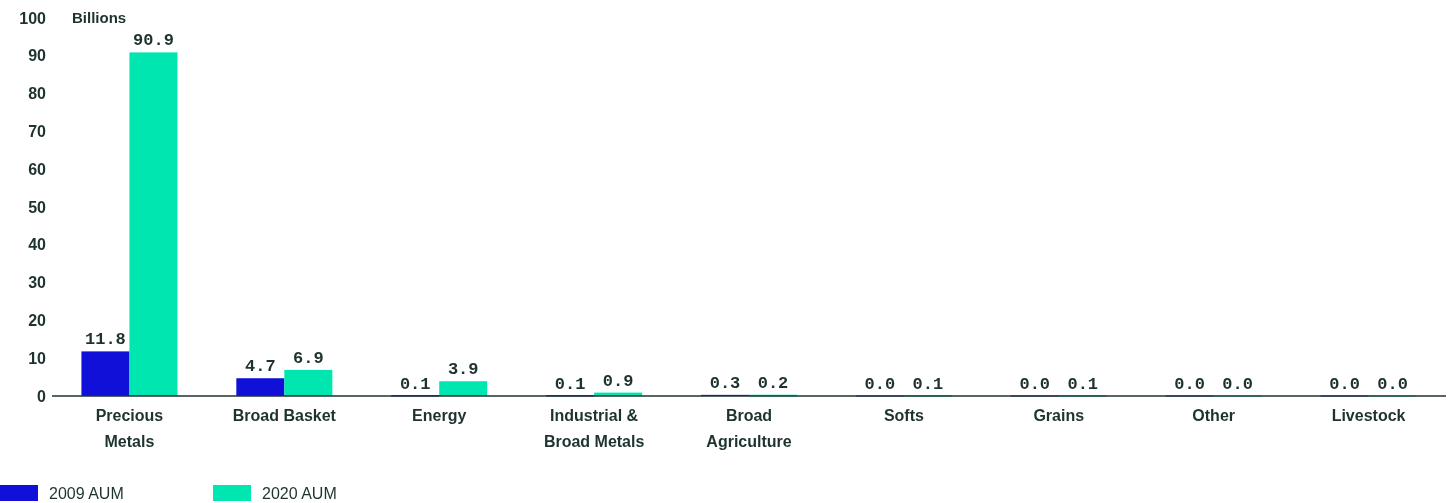 The height and width of the screenshot is (503, 1454). I want to click on y-tick-label: 40, so click(37, 245).